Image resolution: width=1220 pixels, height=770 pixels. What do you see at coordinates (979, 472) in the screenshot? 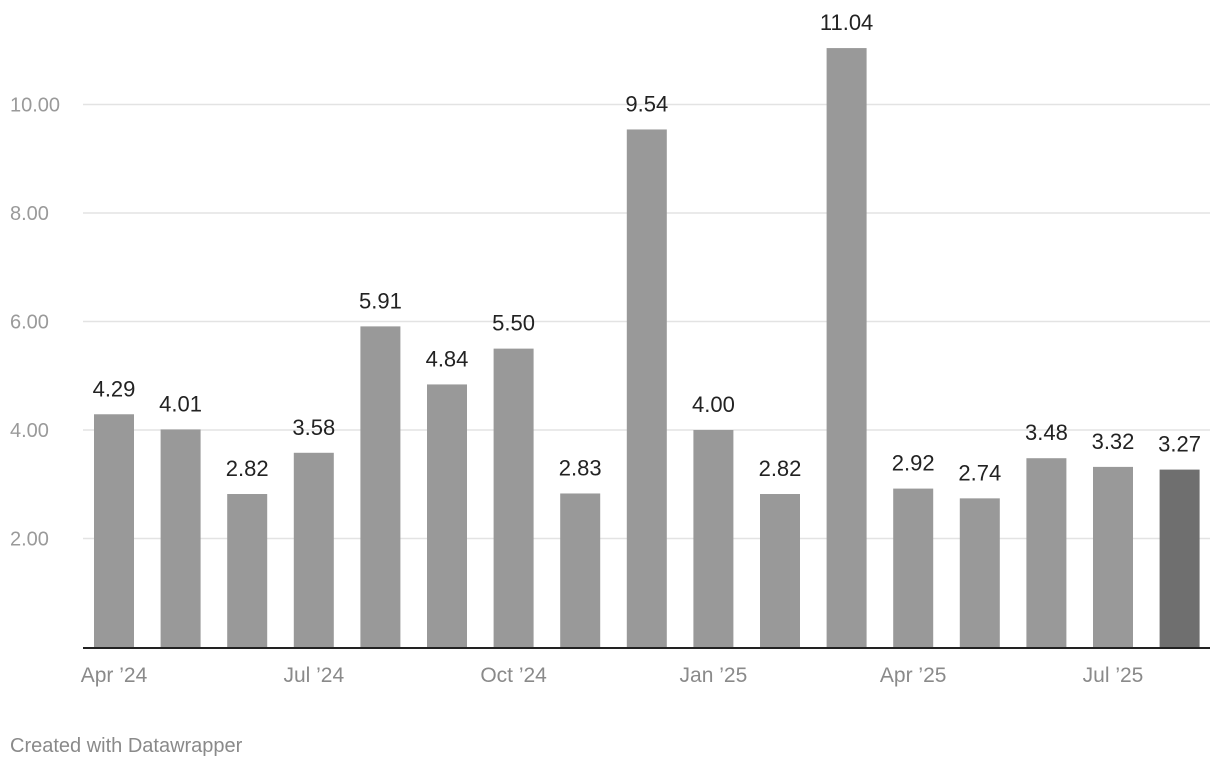
I see `bar-value-label: 2.74` at bounding box center [979, 472].